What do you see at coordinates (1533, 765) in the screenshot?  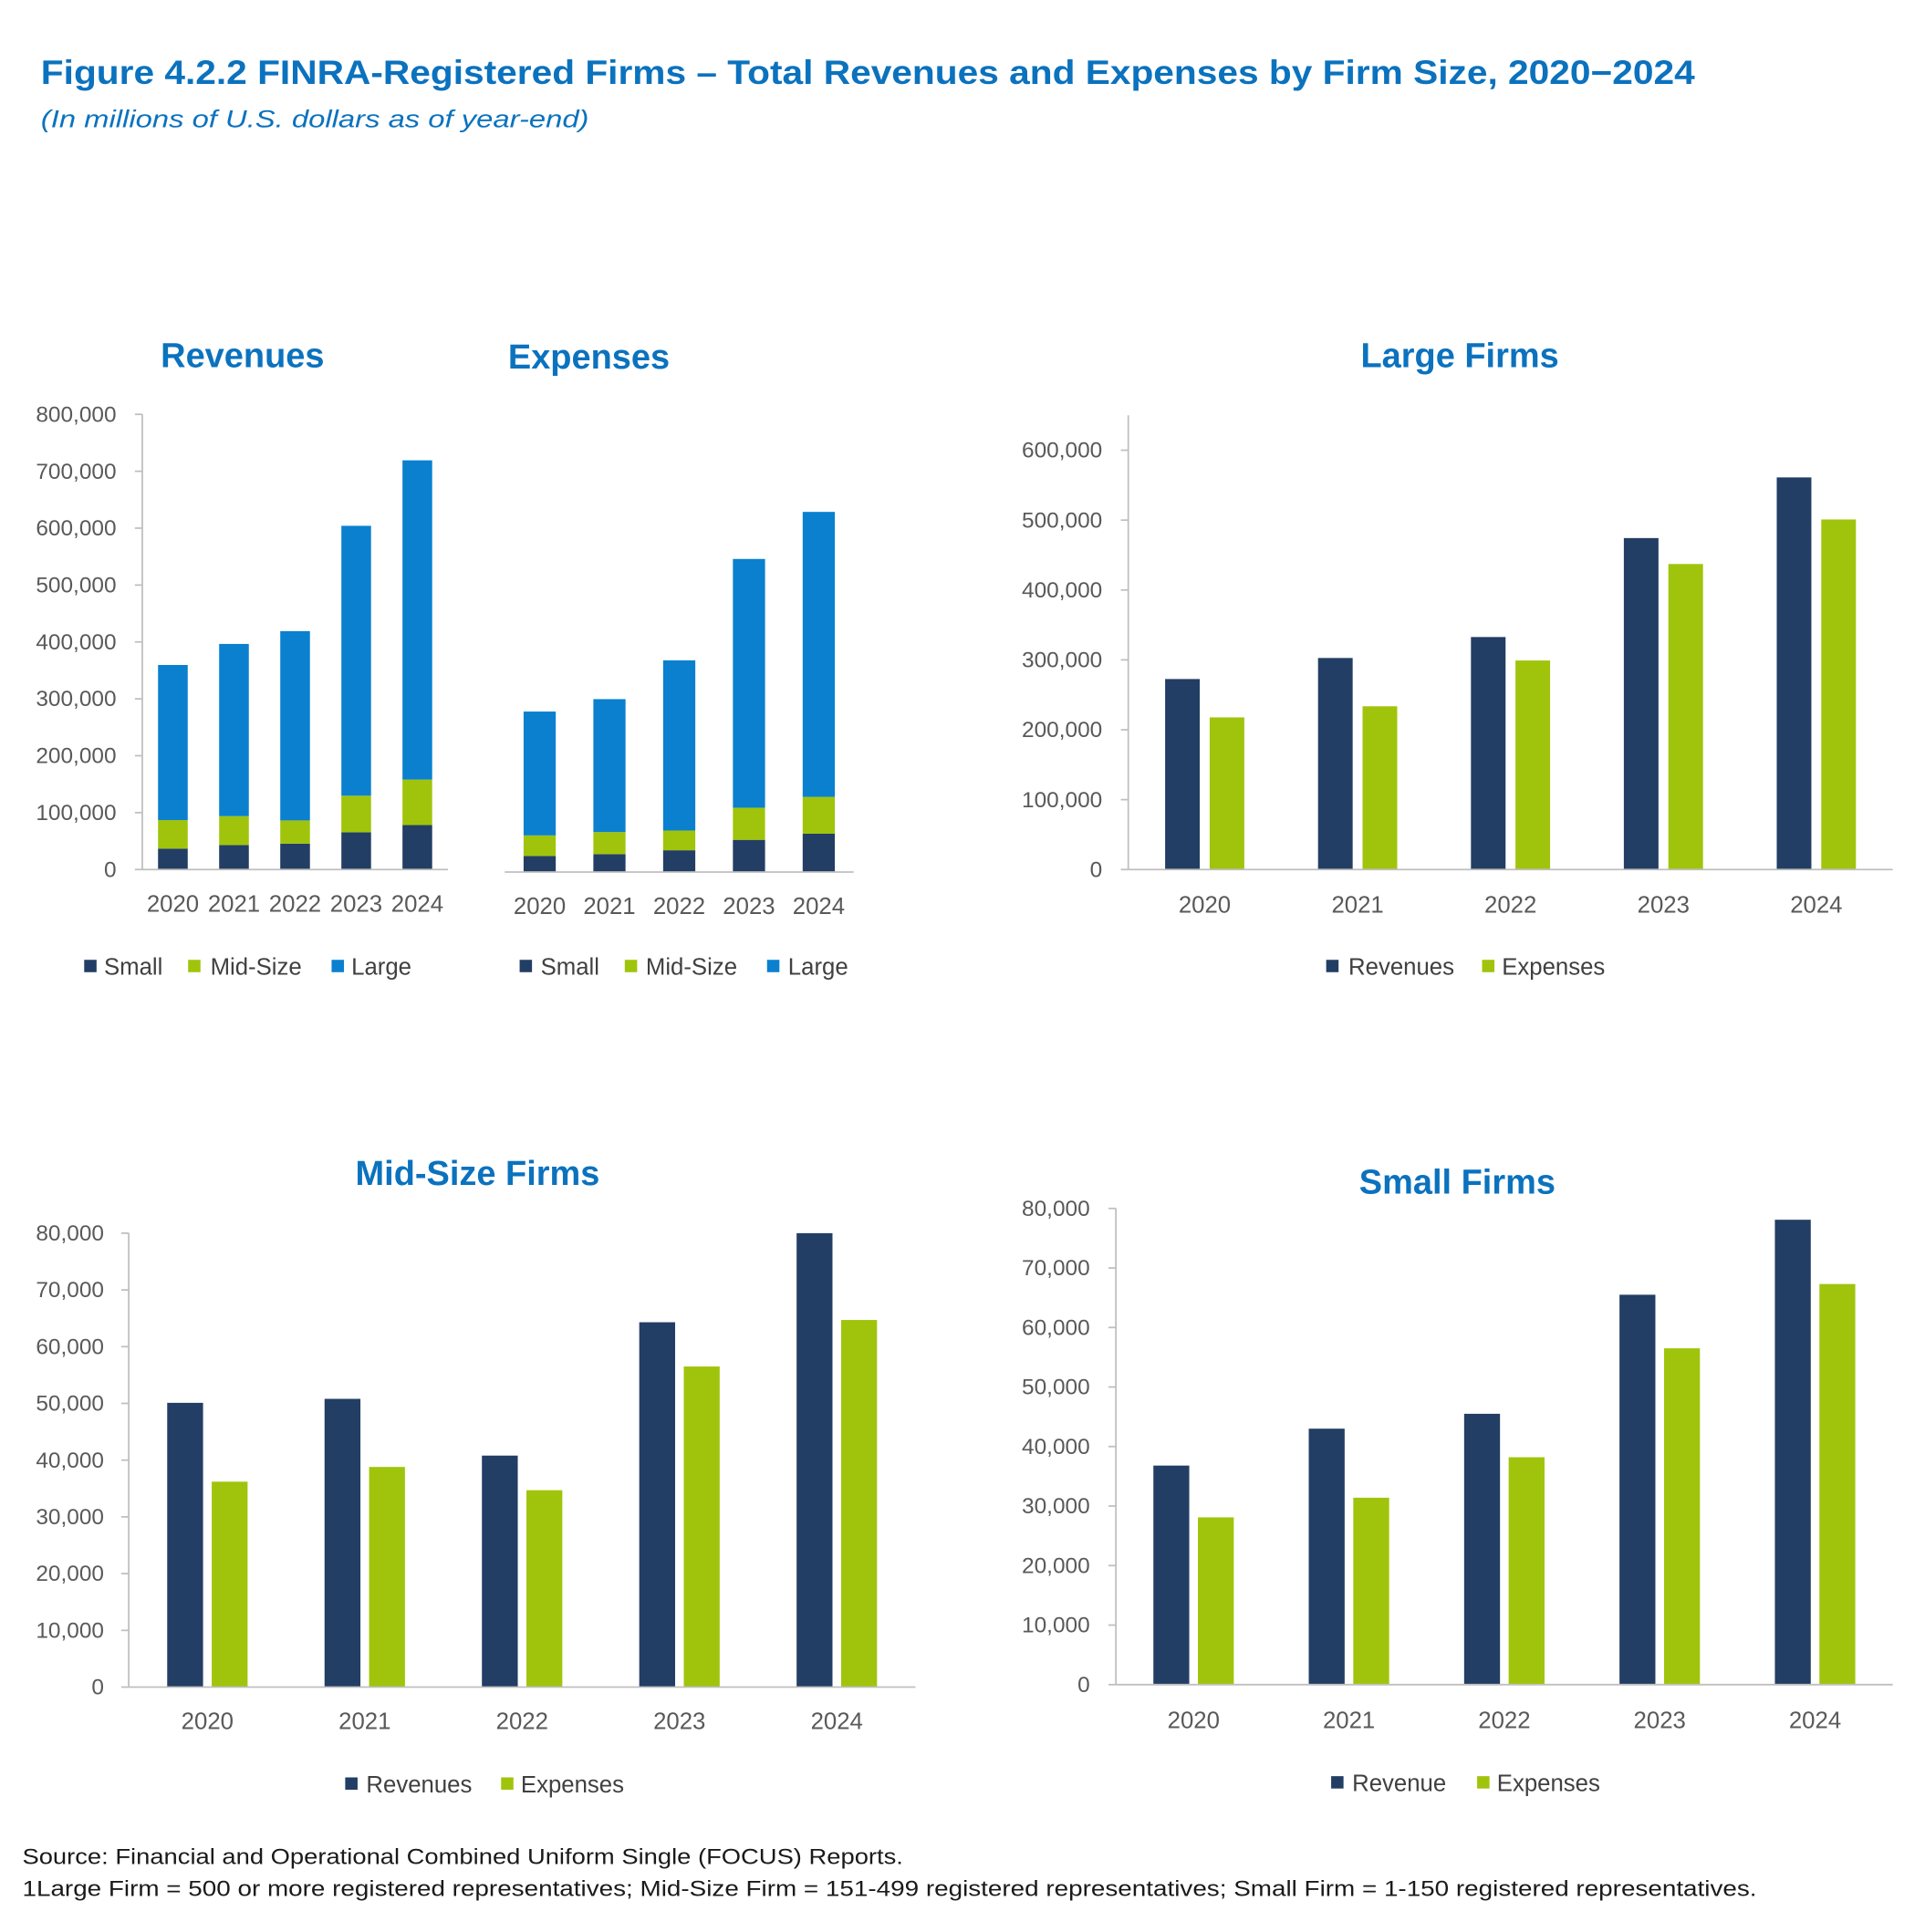 I see `bar-large-firms-expenses-2022` at bounding box center [1533, 765].